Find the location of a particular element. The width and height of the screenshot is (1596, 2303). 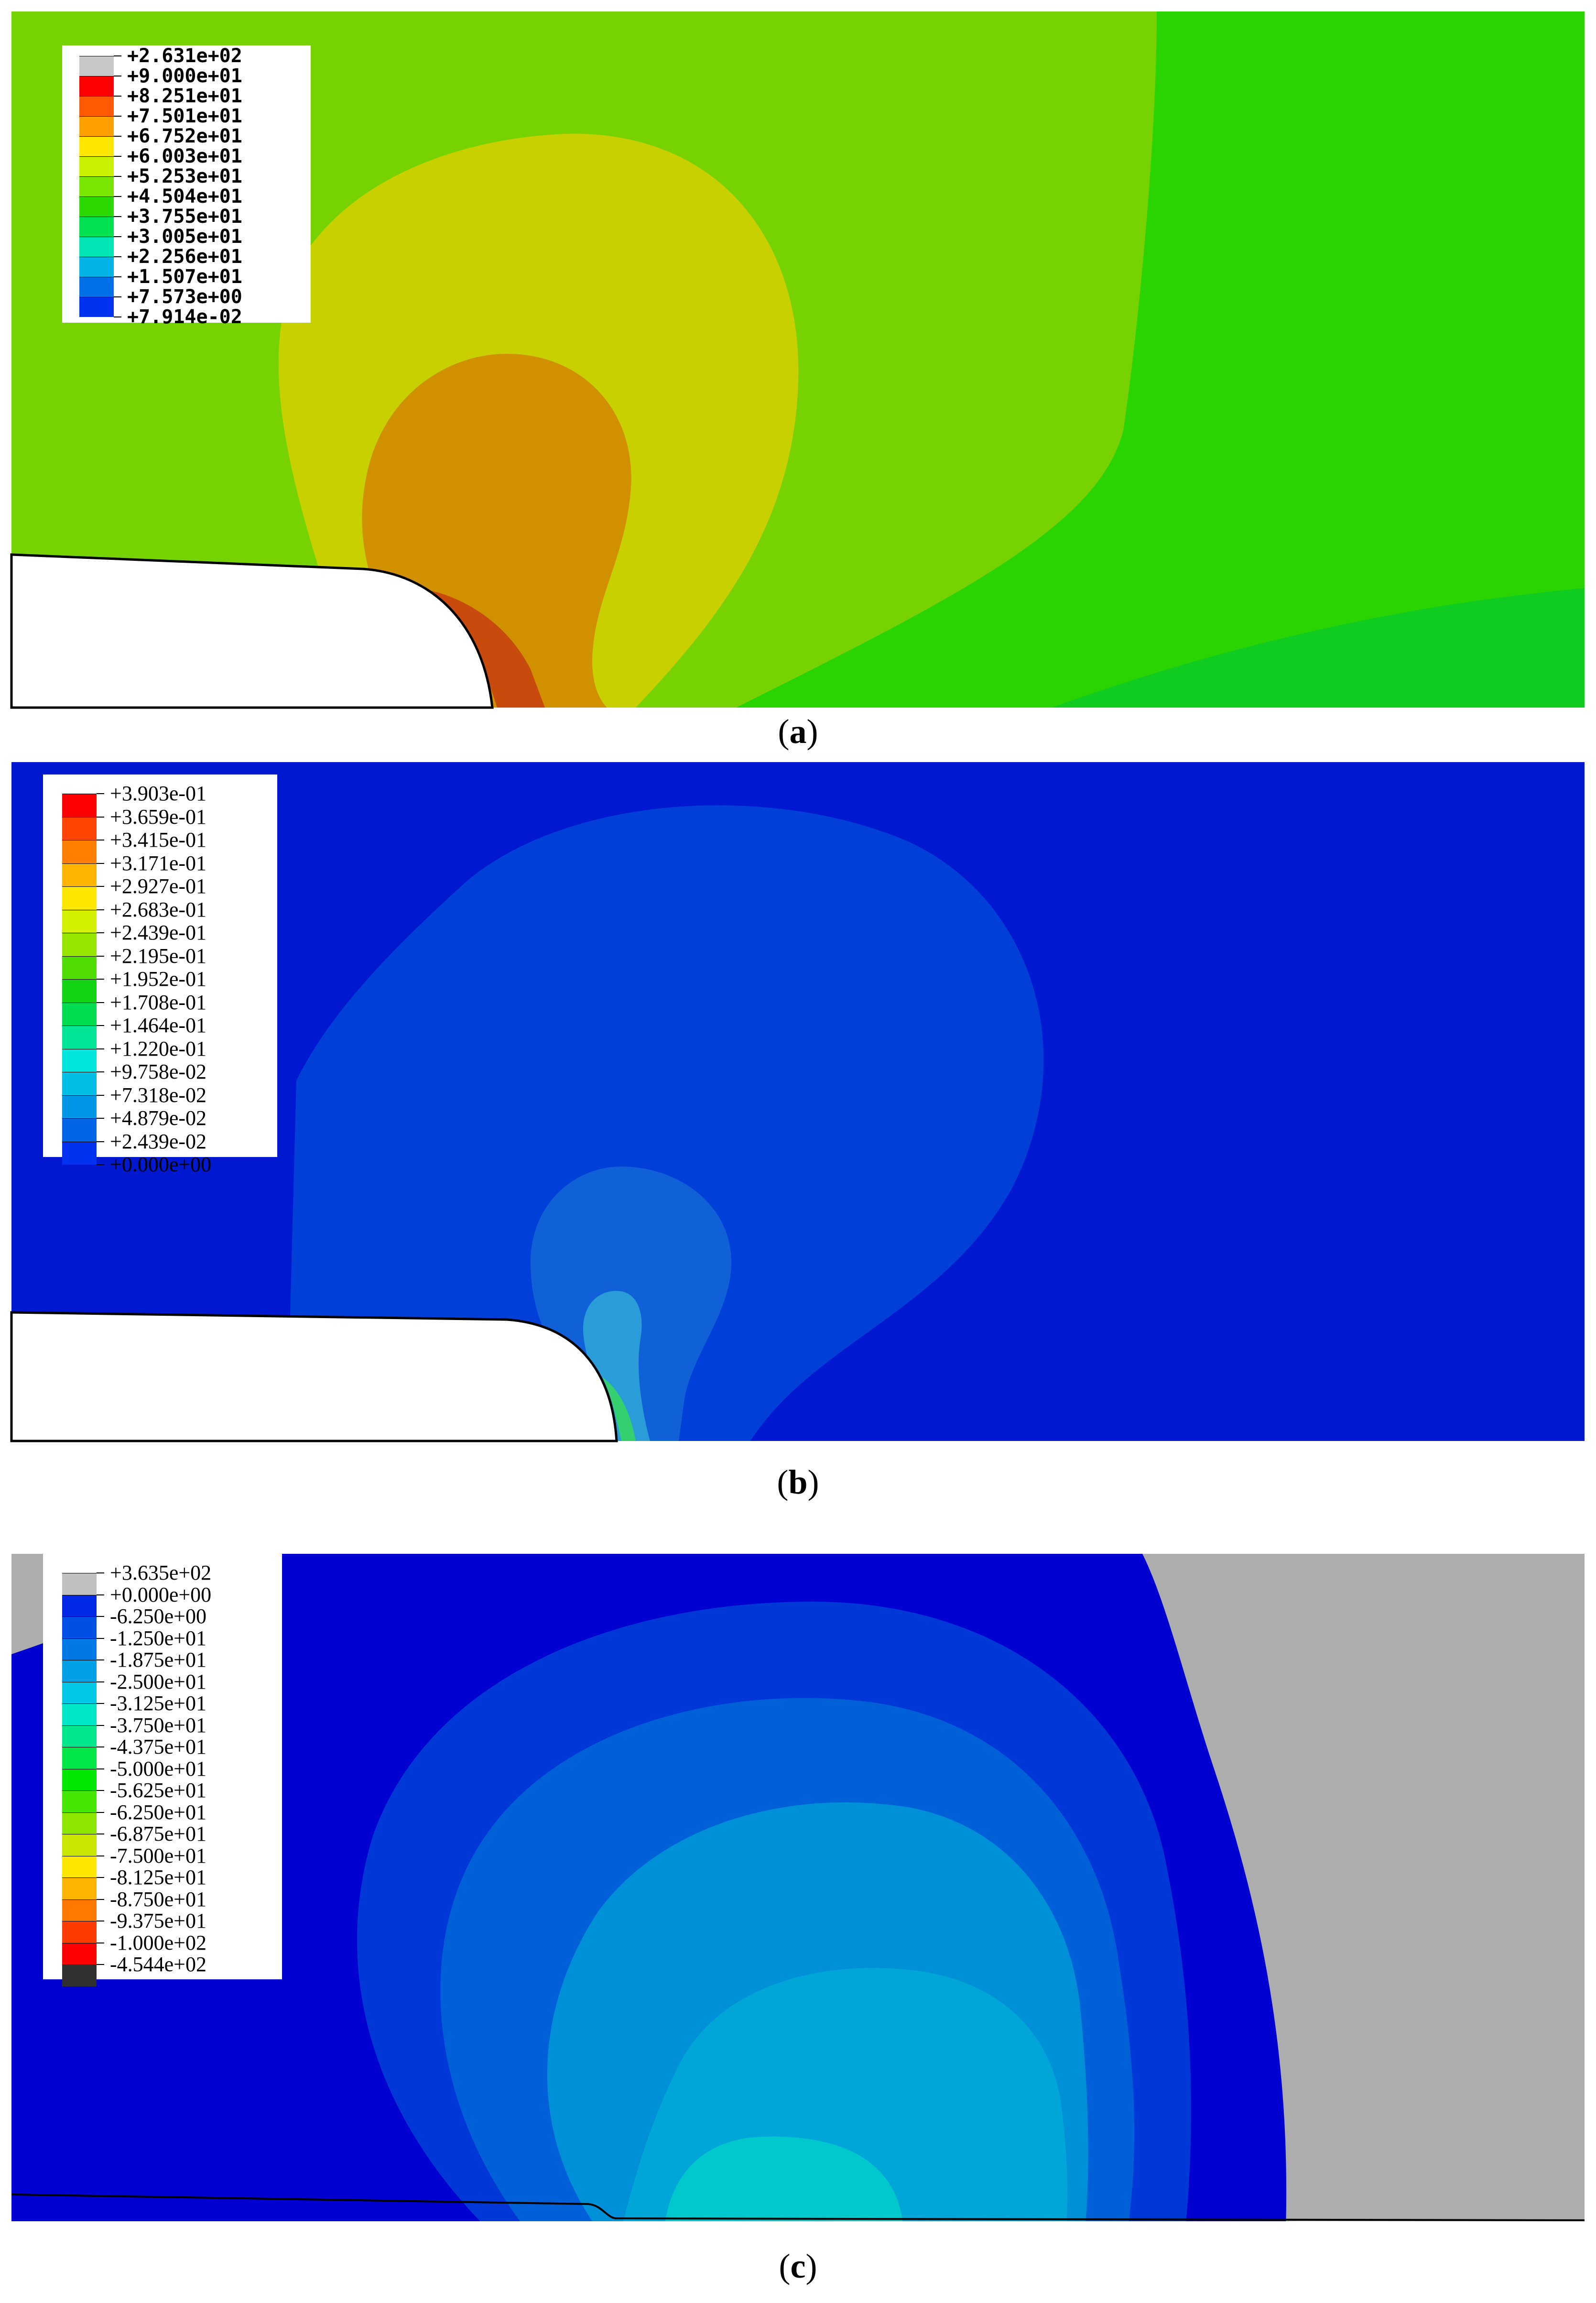

legend-label: +1.507e+01 is located at coordinates (184, 277).